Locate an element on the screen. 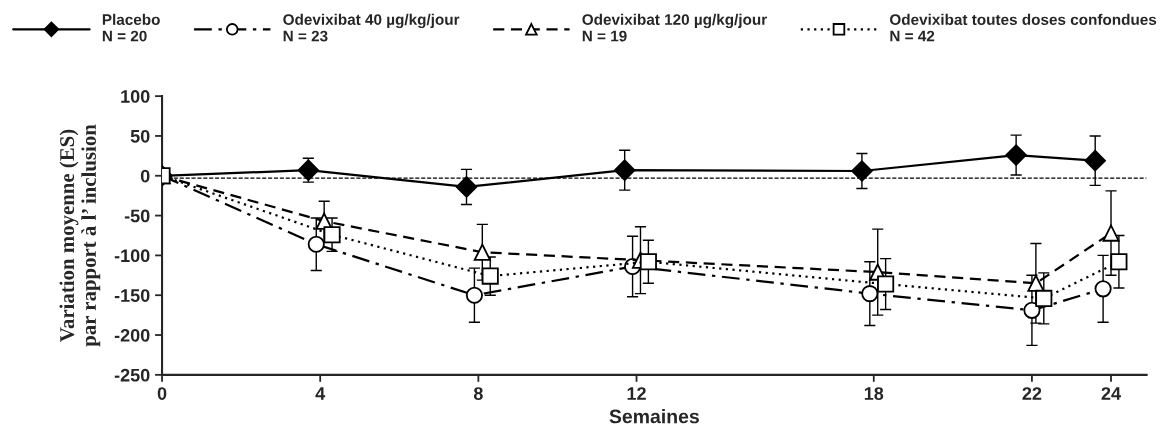  y-axis-title: Variation moyenne (ES) par rapport à l’ inclusion is located at coordinates (80, 235).